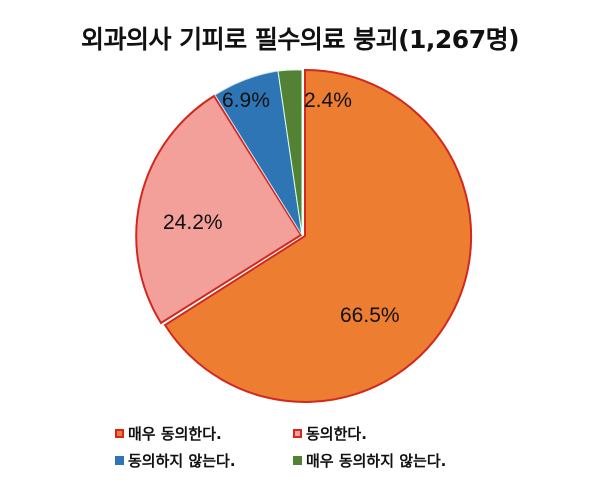 This screenshot has width=600, height=487. I want to click on legend-label: 동의하지 않는다., so click(182, 461).